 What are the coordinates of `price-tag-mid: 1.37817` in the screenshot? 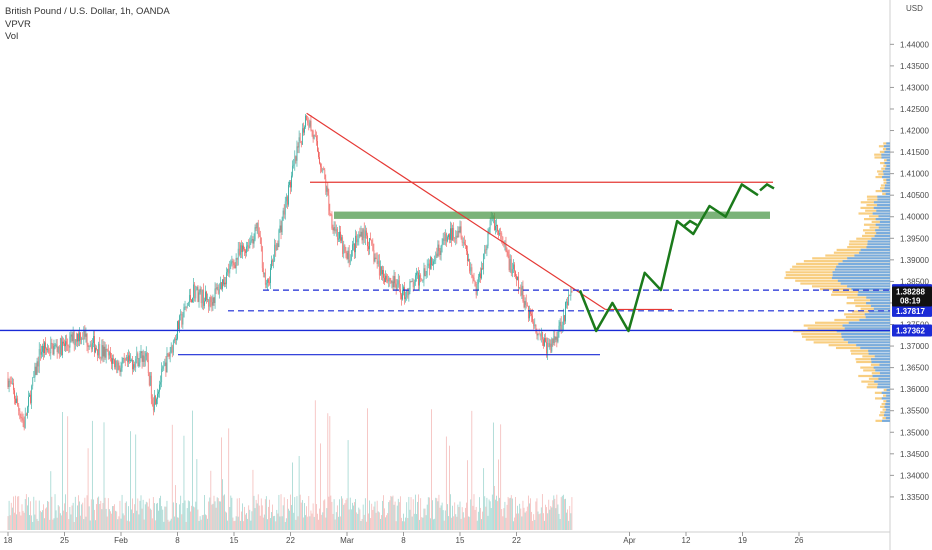 It's located at (912, 310).